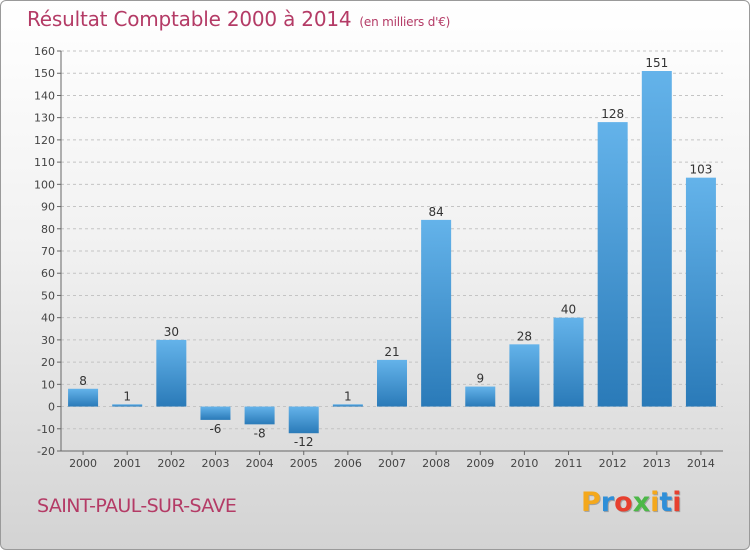 This screenshot has width=750, height=550. Describe the element at coordinates (48, 207) in the screenshot. I see `y-tick-label: 90` at that location.